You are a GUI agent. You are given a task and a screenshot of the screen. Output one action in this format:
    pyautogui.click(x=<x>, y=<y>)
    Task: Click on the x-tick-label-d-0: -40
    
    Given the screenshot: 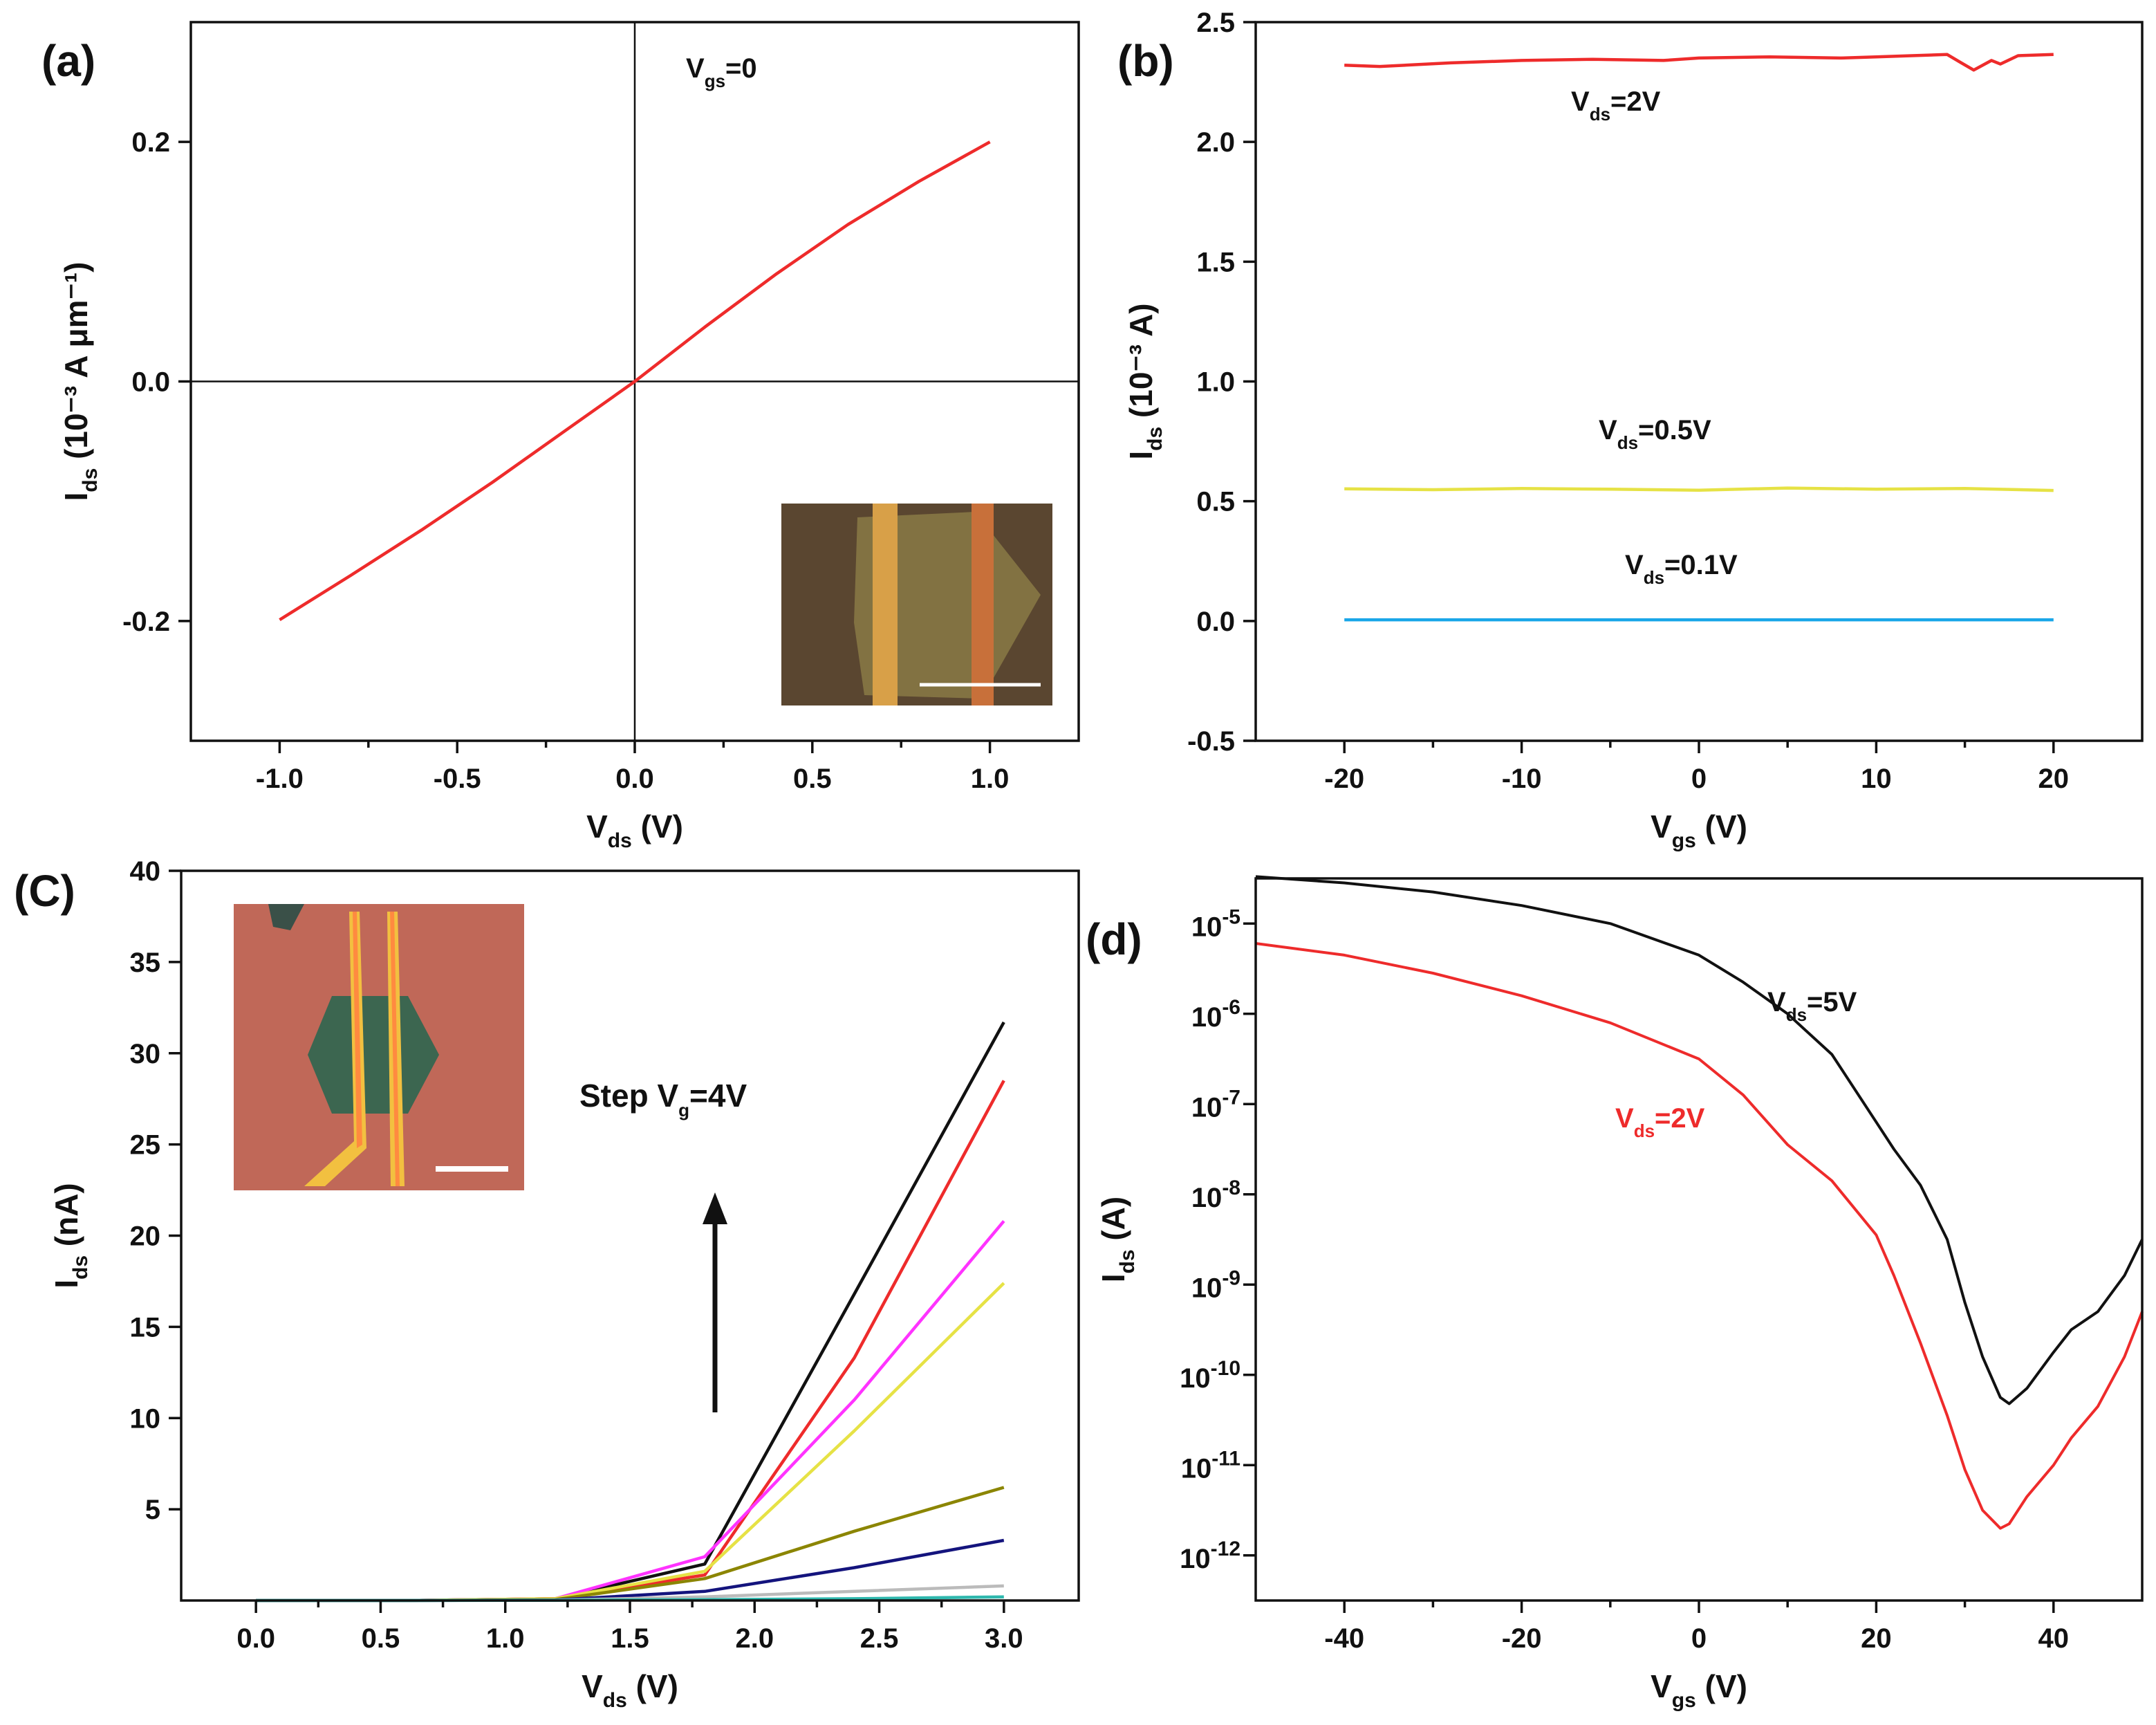 What is the action you would take?
    pyautogui.click(x=1344, y=1639)
    